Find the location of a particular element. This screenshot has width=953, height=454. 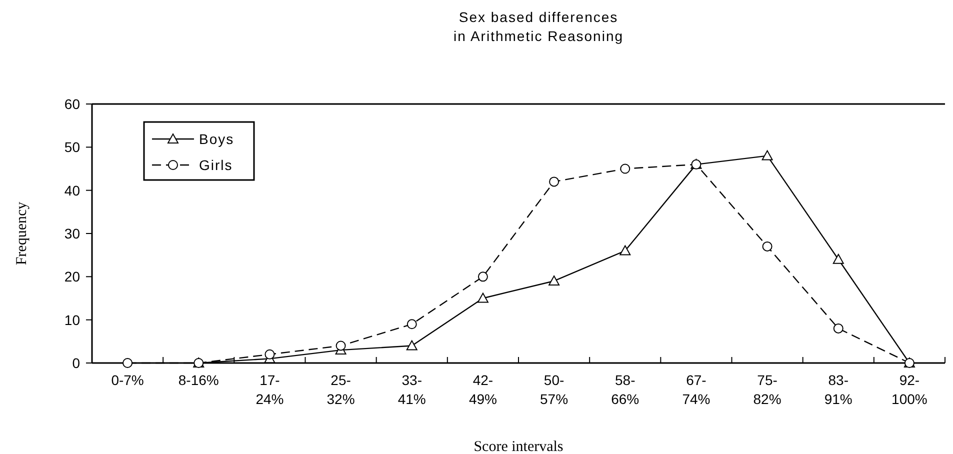

y-tick-label: 30 is located at coordinates (72, 234).